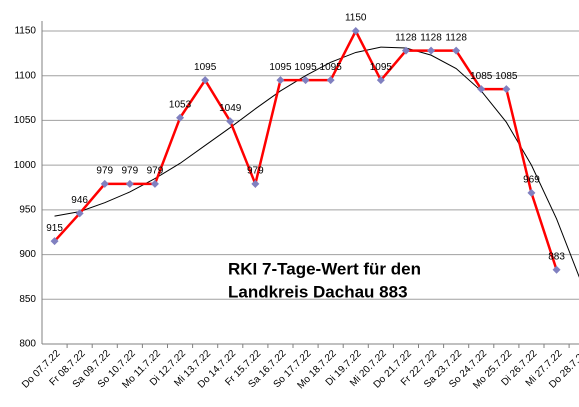 This screenshot has height=407, width=579. Describe the element at coordinates (25, 75) in the screenshot. I see `y-tick-label: 1100` at that location.